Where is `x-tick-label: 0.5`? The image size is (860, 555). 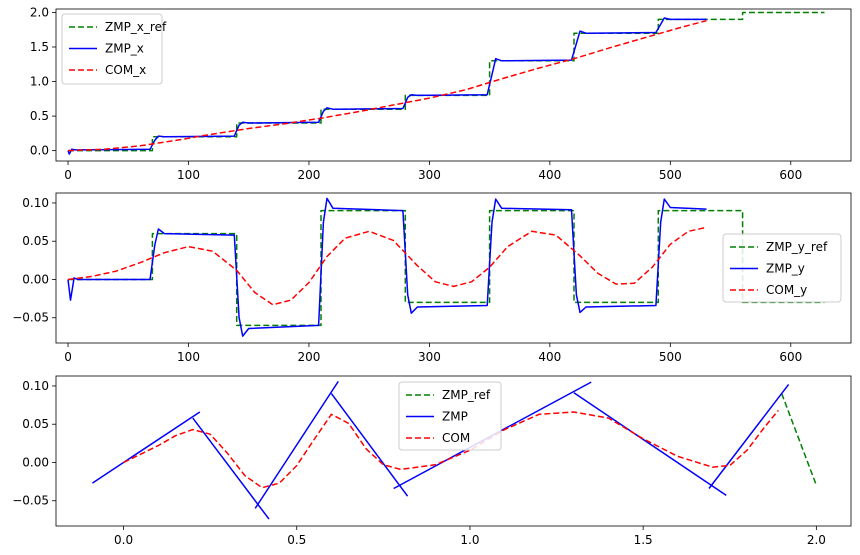
x-tick-label: 0.5 is located at coordinates (296, 540).